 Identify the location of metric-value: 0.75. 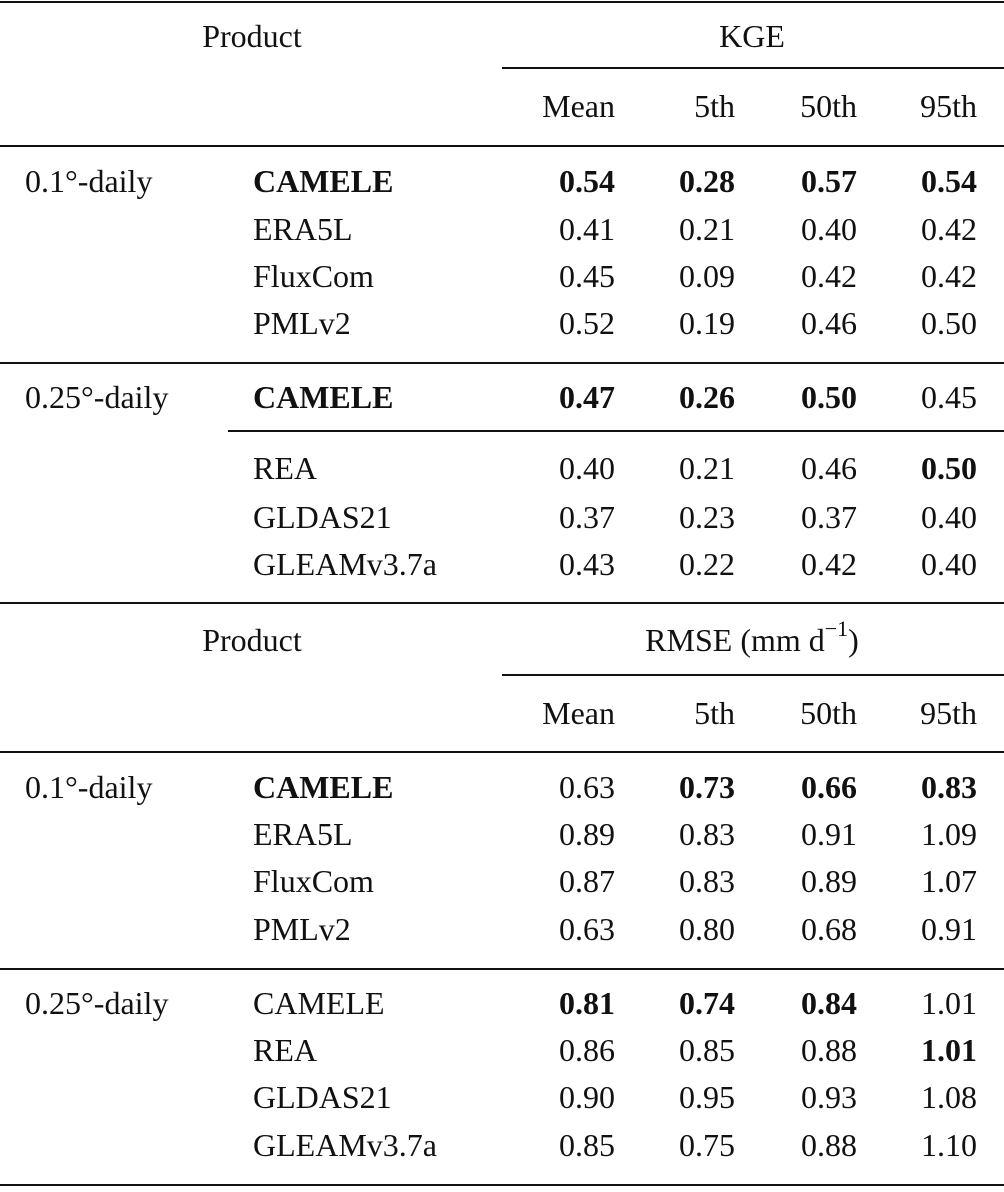
(707, 1145).